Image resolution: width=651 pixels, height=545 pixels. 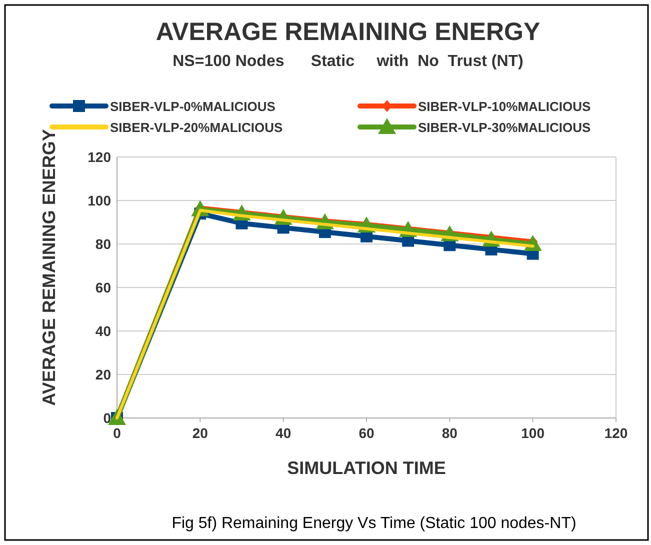 What do you see at coordinates (117, 433) in the screenshot?
I see `x-tick-label: 0` at bounding box center [117, 433].